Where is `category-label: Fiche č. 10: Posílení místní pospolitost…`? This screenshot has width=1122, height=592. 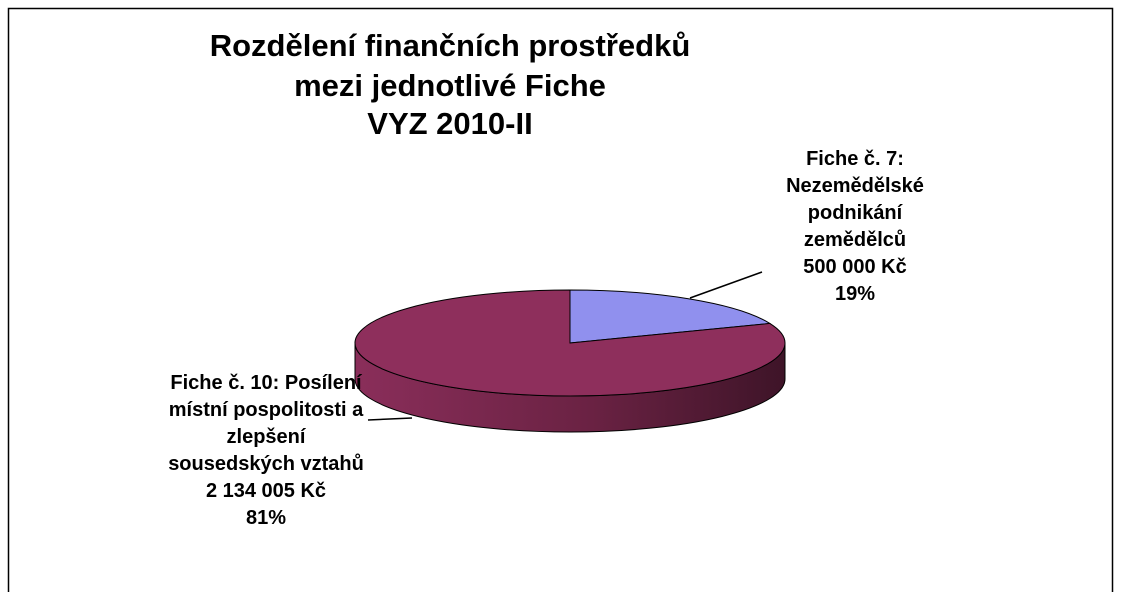
category-label: Fiche č. 10: Posílení místní pospolitost… is located at coordinates (266, 423).